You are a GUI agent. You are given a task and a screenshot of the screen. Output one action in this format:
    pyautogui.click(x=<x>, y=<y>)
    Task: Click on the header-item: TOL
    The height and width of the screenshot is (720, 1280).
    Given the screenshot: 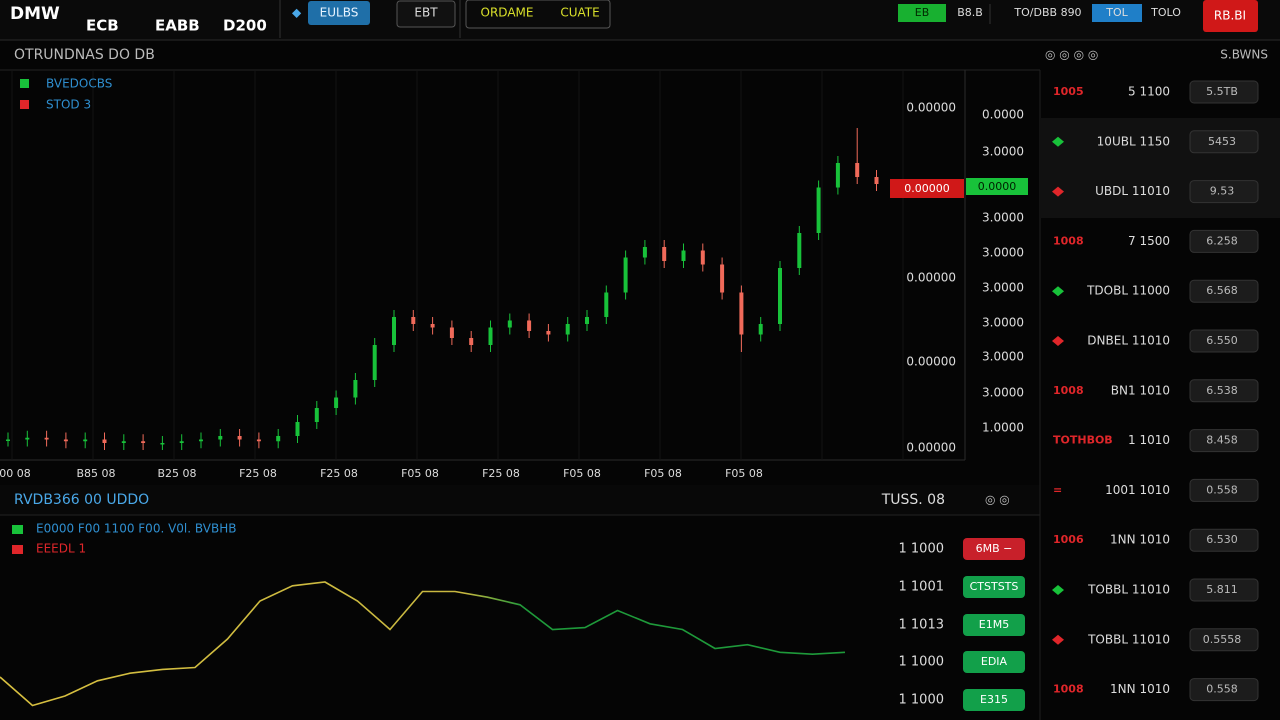 What is the action you would take?
    pyautogui.click(x=1116, y=12)
    